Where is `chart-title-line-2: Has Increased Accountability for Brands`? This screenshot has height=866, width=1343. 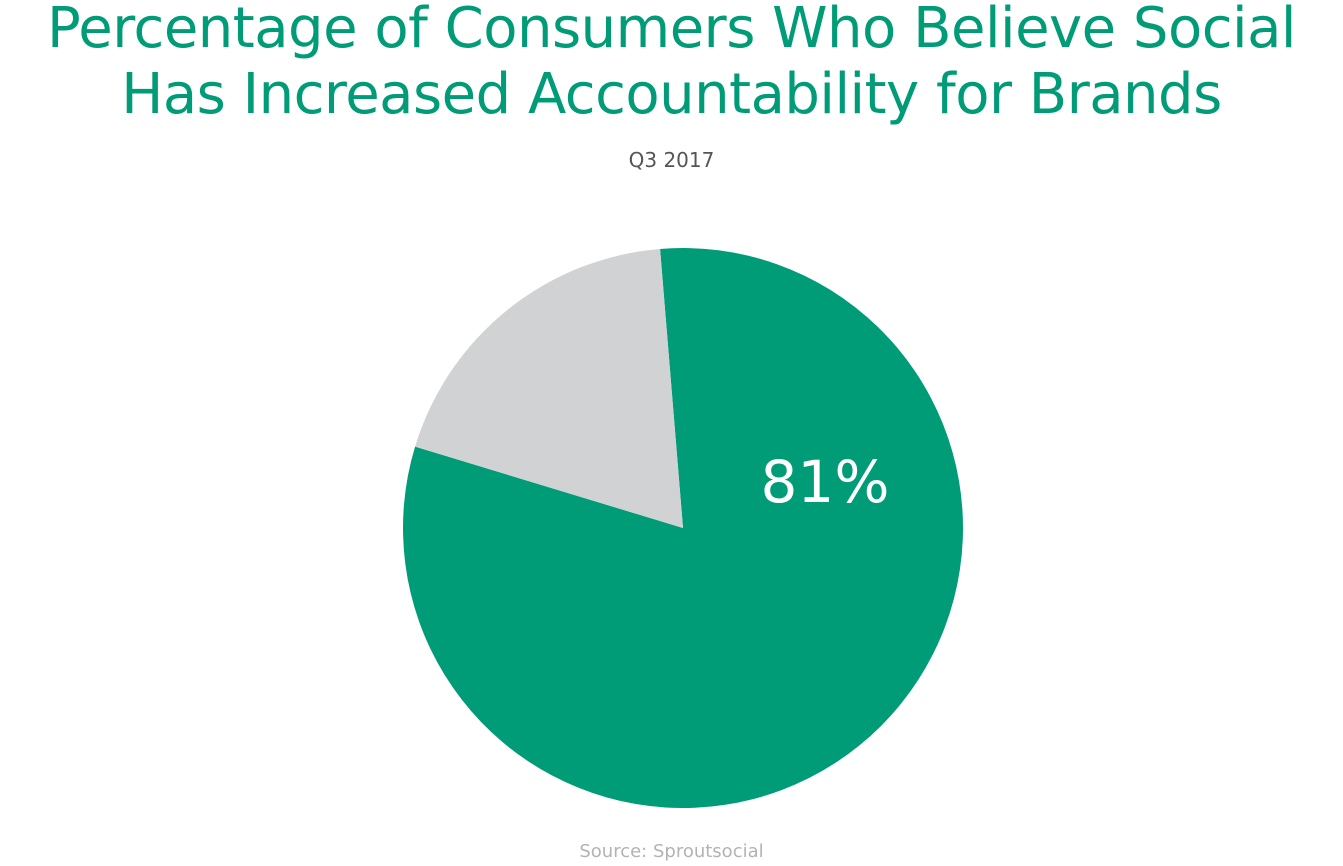
chart-title-line-2: Has Increased Accountability for Brands is located at coordinates (671, 94).